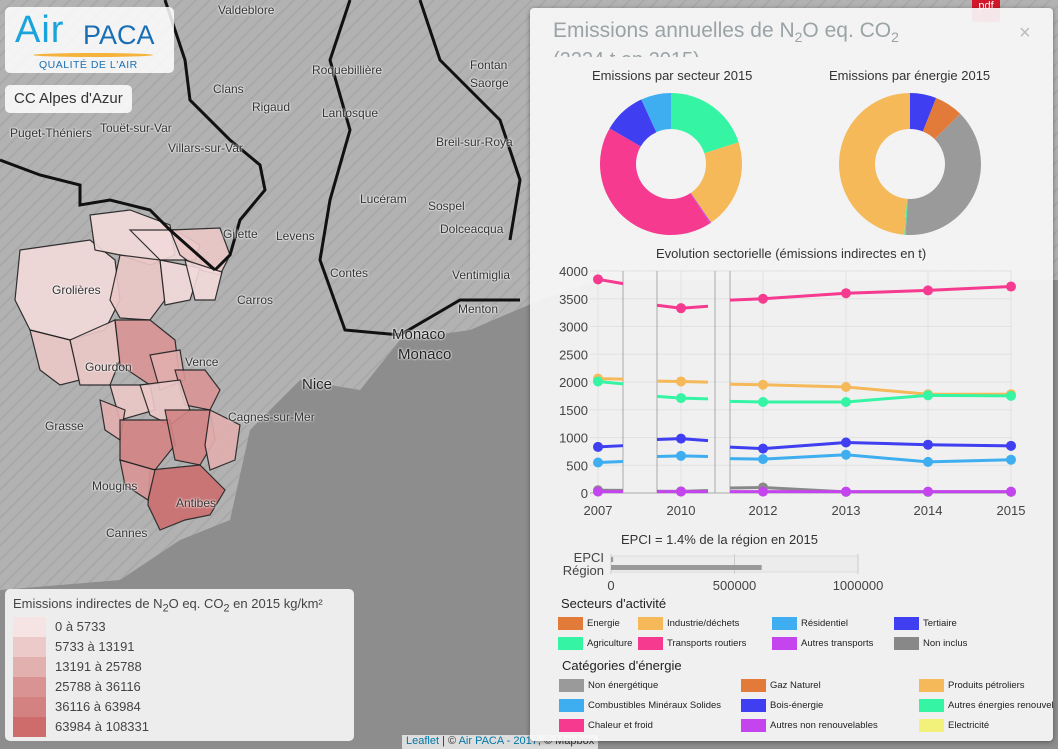 The height and width of the screenshot is (749, 1058). Describe the element at coordinates (137, 287) in the screenshot. I see `epci-area` at that location.